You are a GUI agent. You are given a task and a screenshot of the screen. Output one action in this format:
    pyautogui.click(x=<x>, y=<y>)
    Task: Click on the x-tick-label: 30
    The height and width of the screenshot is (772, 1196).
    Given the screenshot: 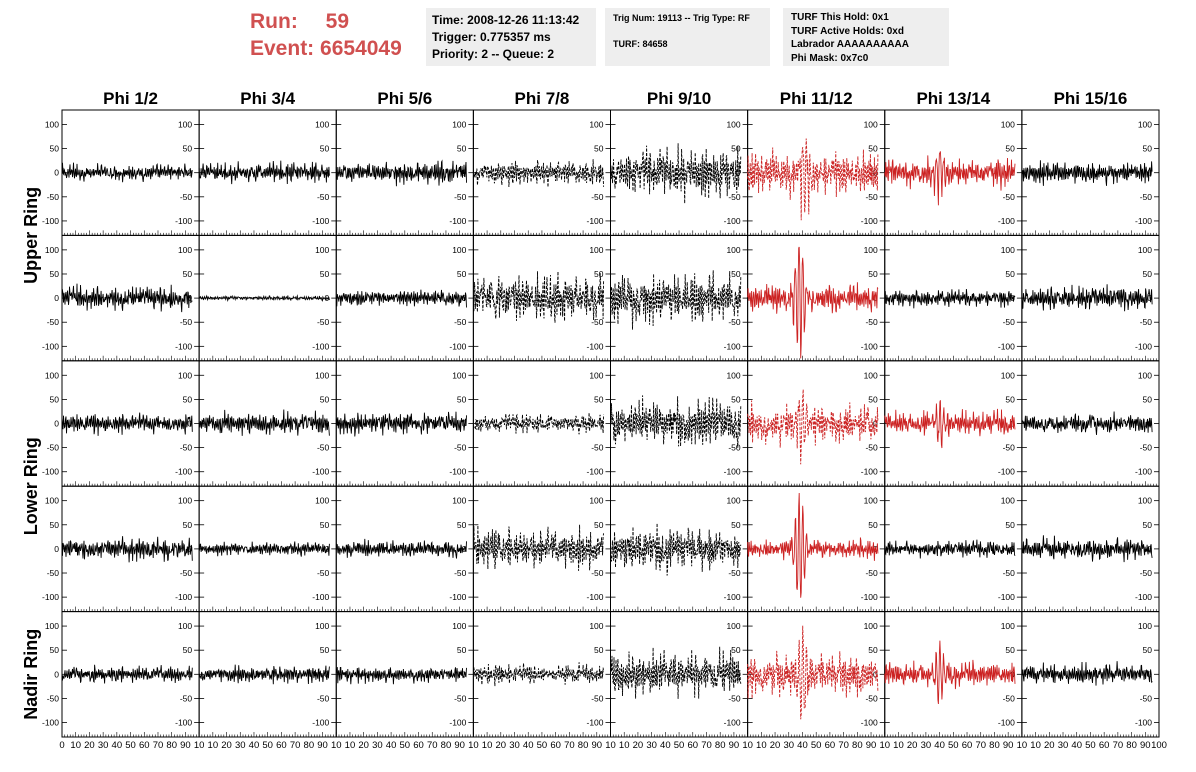 What is the action you would take?
    pyautogui.click(x=514, y=745)
    